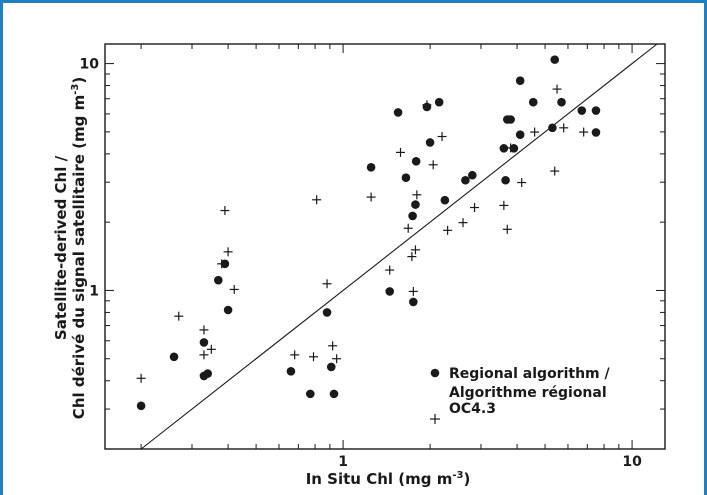 The width and height of the screenshot is (707, 495). What do you see at coordinates (61, 247) in the screenshot?
I see `y-axis-title-line1: Satellite-derived Chl /` at bounding box center [61, 247].